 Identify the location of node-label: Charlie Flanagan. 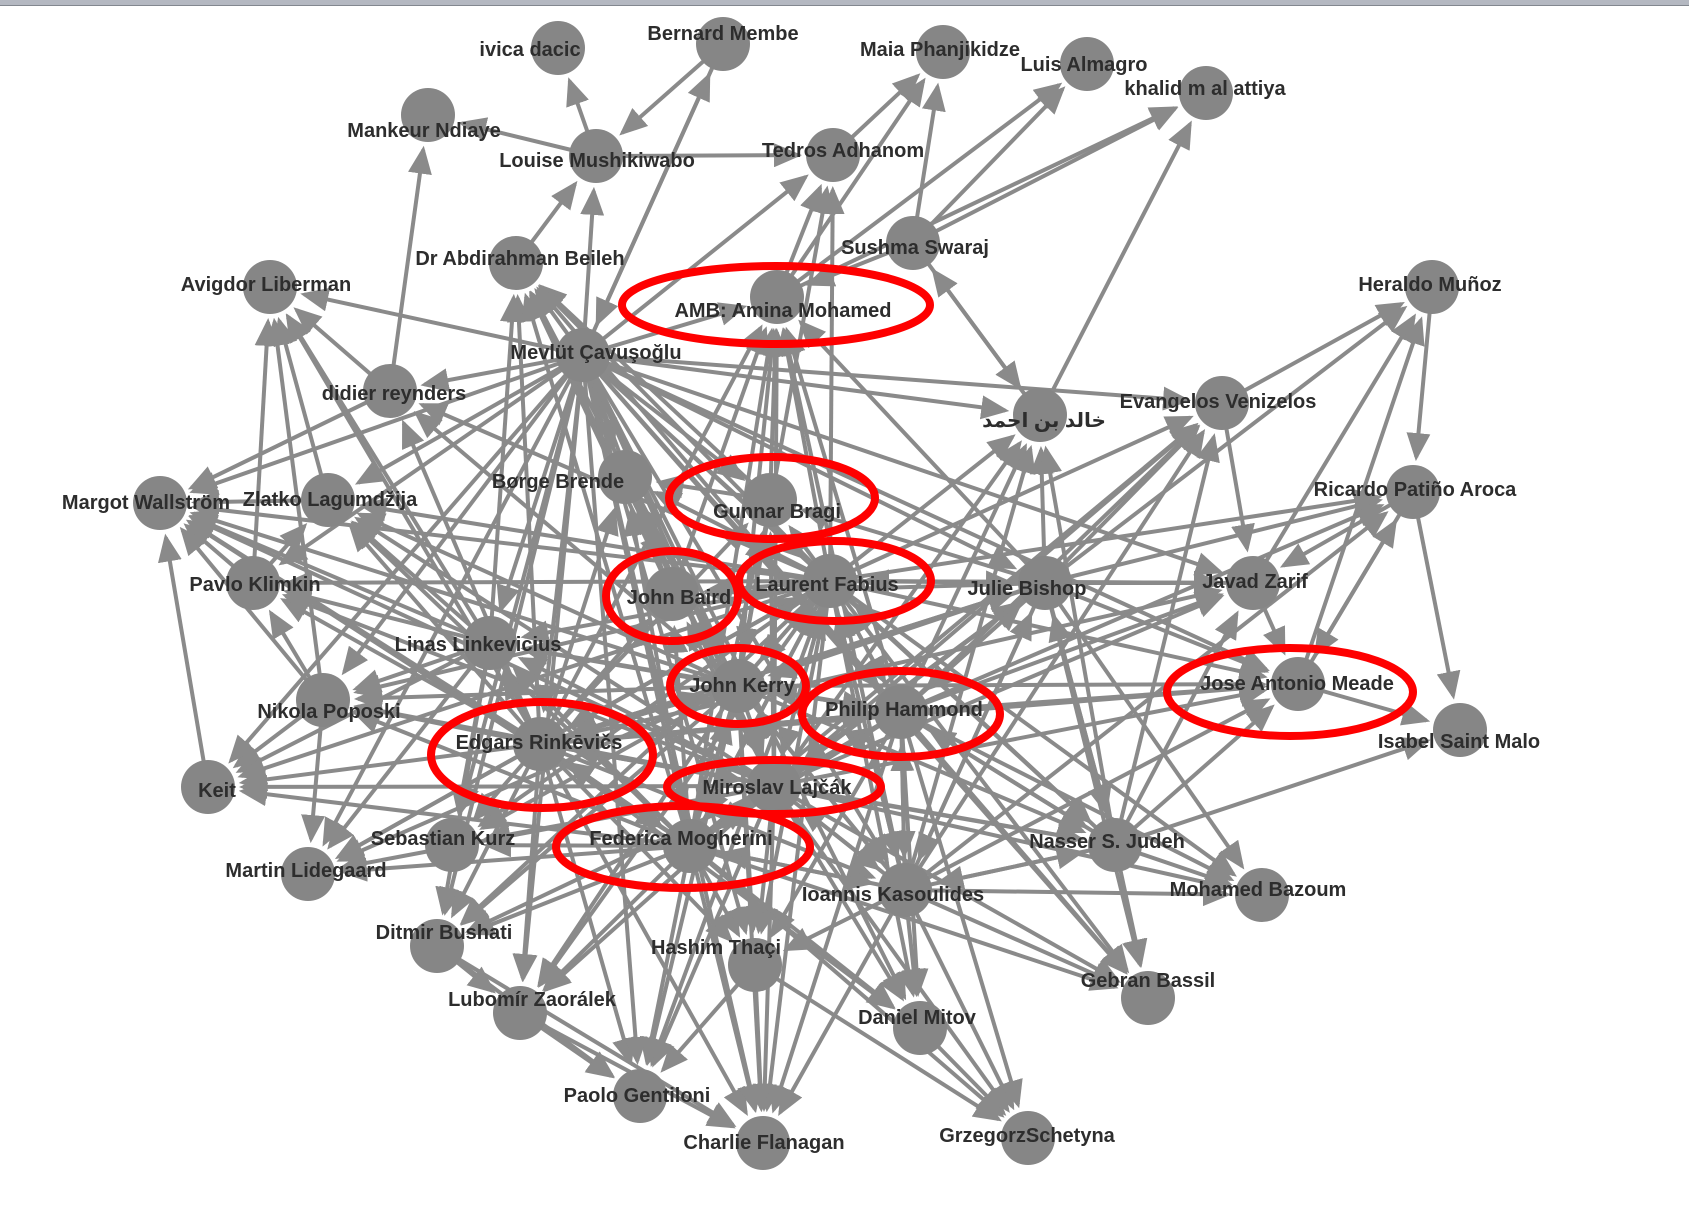
(763, 1143).